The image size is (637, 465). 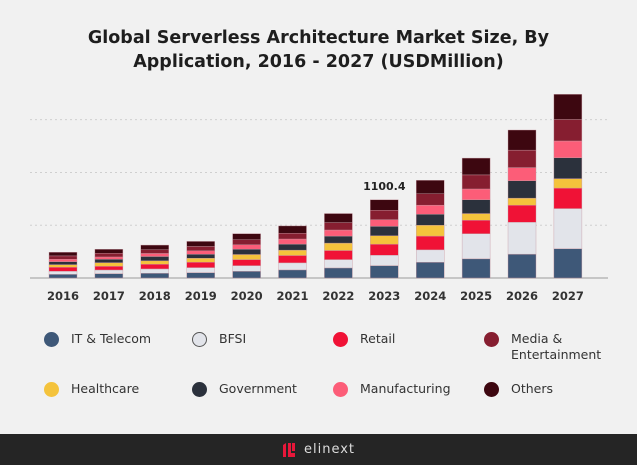 What do you see at coordinates (430, 296) in the screenshot?
I see `x-tick-label: 2024` at bounding box center [430, 296].